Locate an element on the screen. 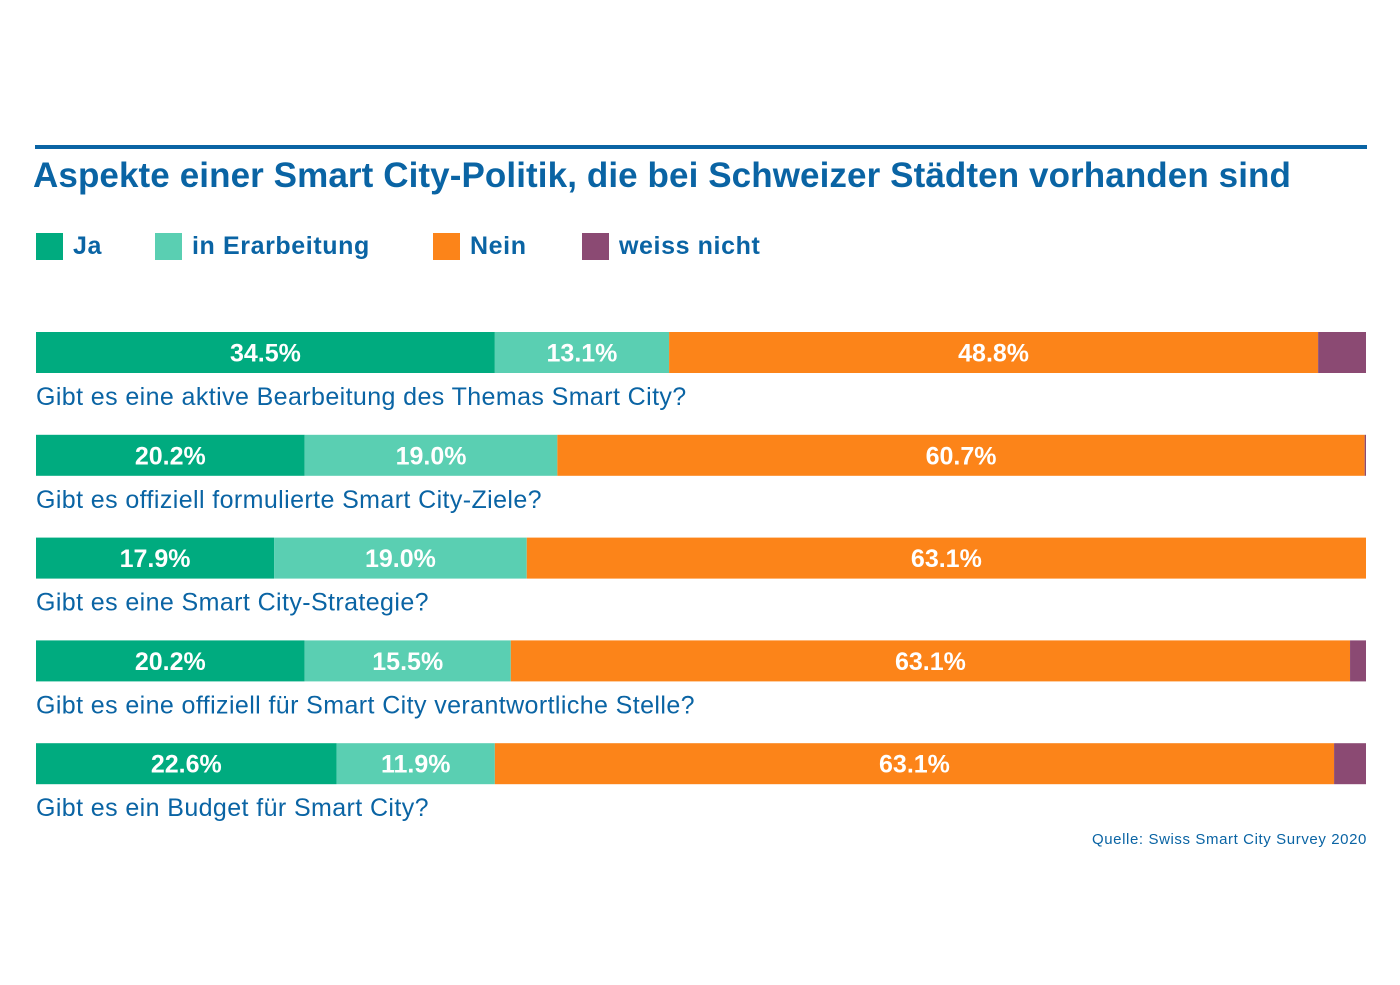 The height and width of the screenshot is (985, 1400). title-rule is located at coordinates (701, 147).